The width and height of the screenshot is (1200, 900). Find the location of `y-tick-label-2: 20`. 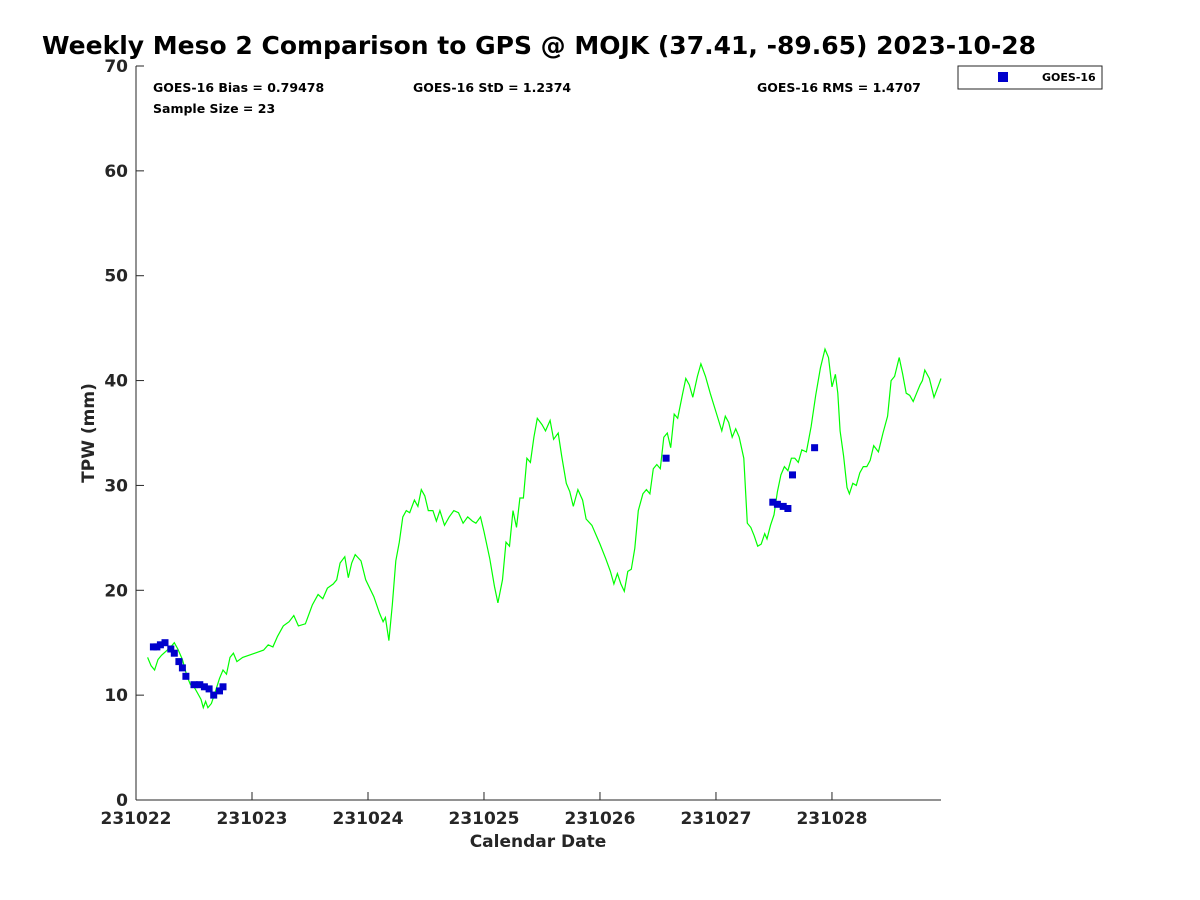

y-tick-label-2: 20 is located at coordinates (116, 591).